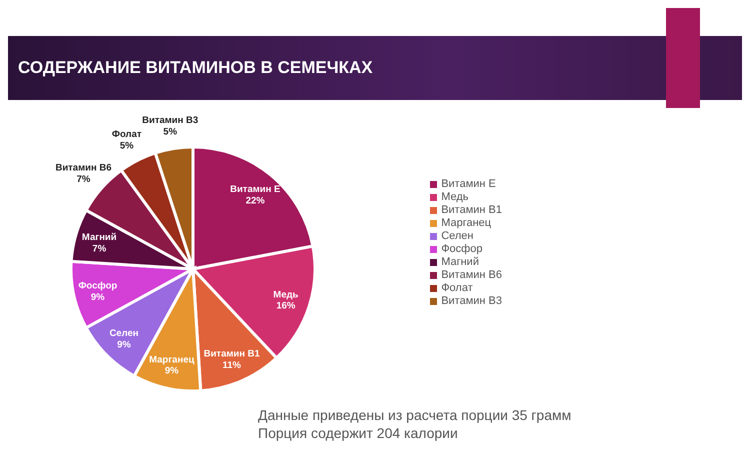 Image resolution: width=750 pixels, height=456 pixels. Describe the element at coordinates (415, 415) in the screenshot. I see `text: Данные приведены из расчета порции 35 грамм` at that location.